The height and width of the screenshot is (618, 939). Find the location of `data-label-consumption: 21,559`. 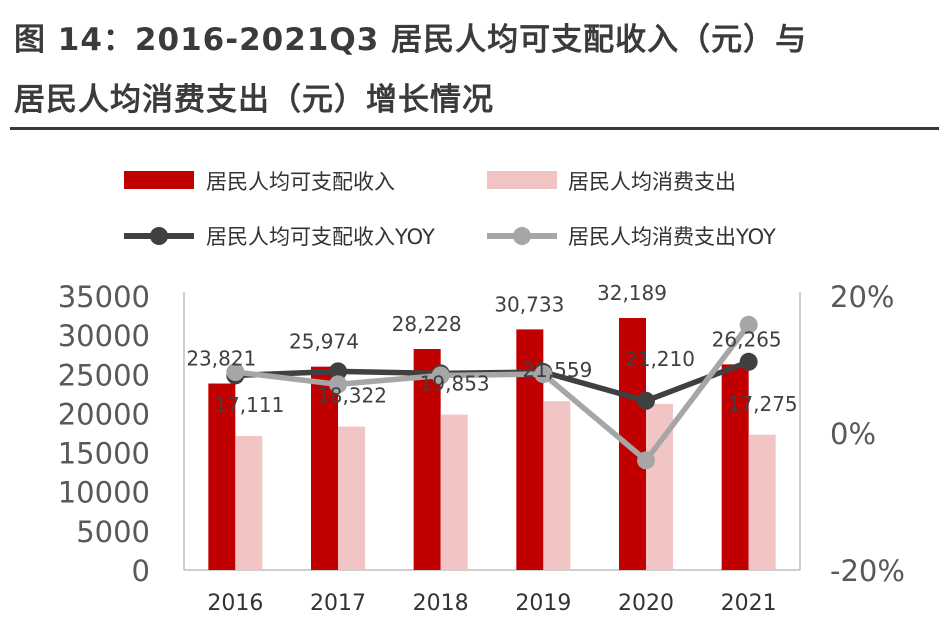

data-label-consumption: 21,559 is located at coordinates (557, 370).